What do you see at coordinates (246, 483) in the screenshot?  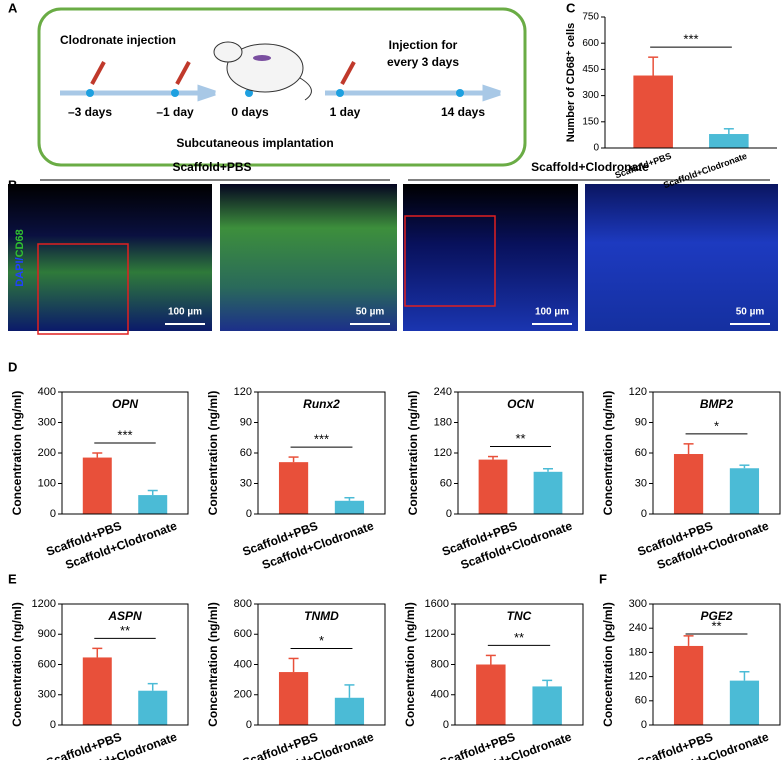 I see `y-tick-label: 30` at bounding box center [246, 483].